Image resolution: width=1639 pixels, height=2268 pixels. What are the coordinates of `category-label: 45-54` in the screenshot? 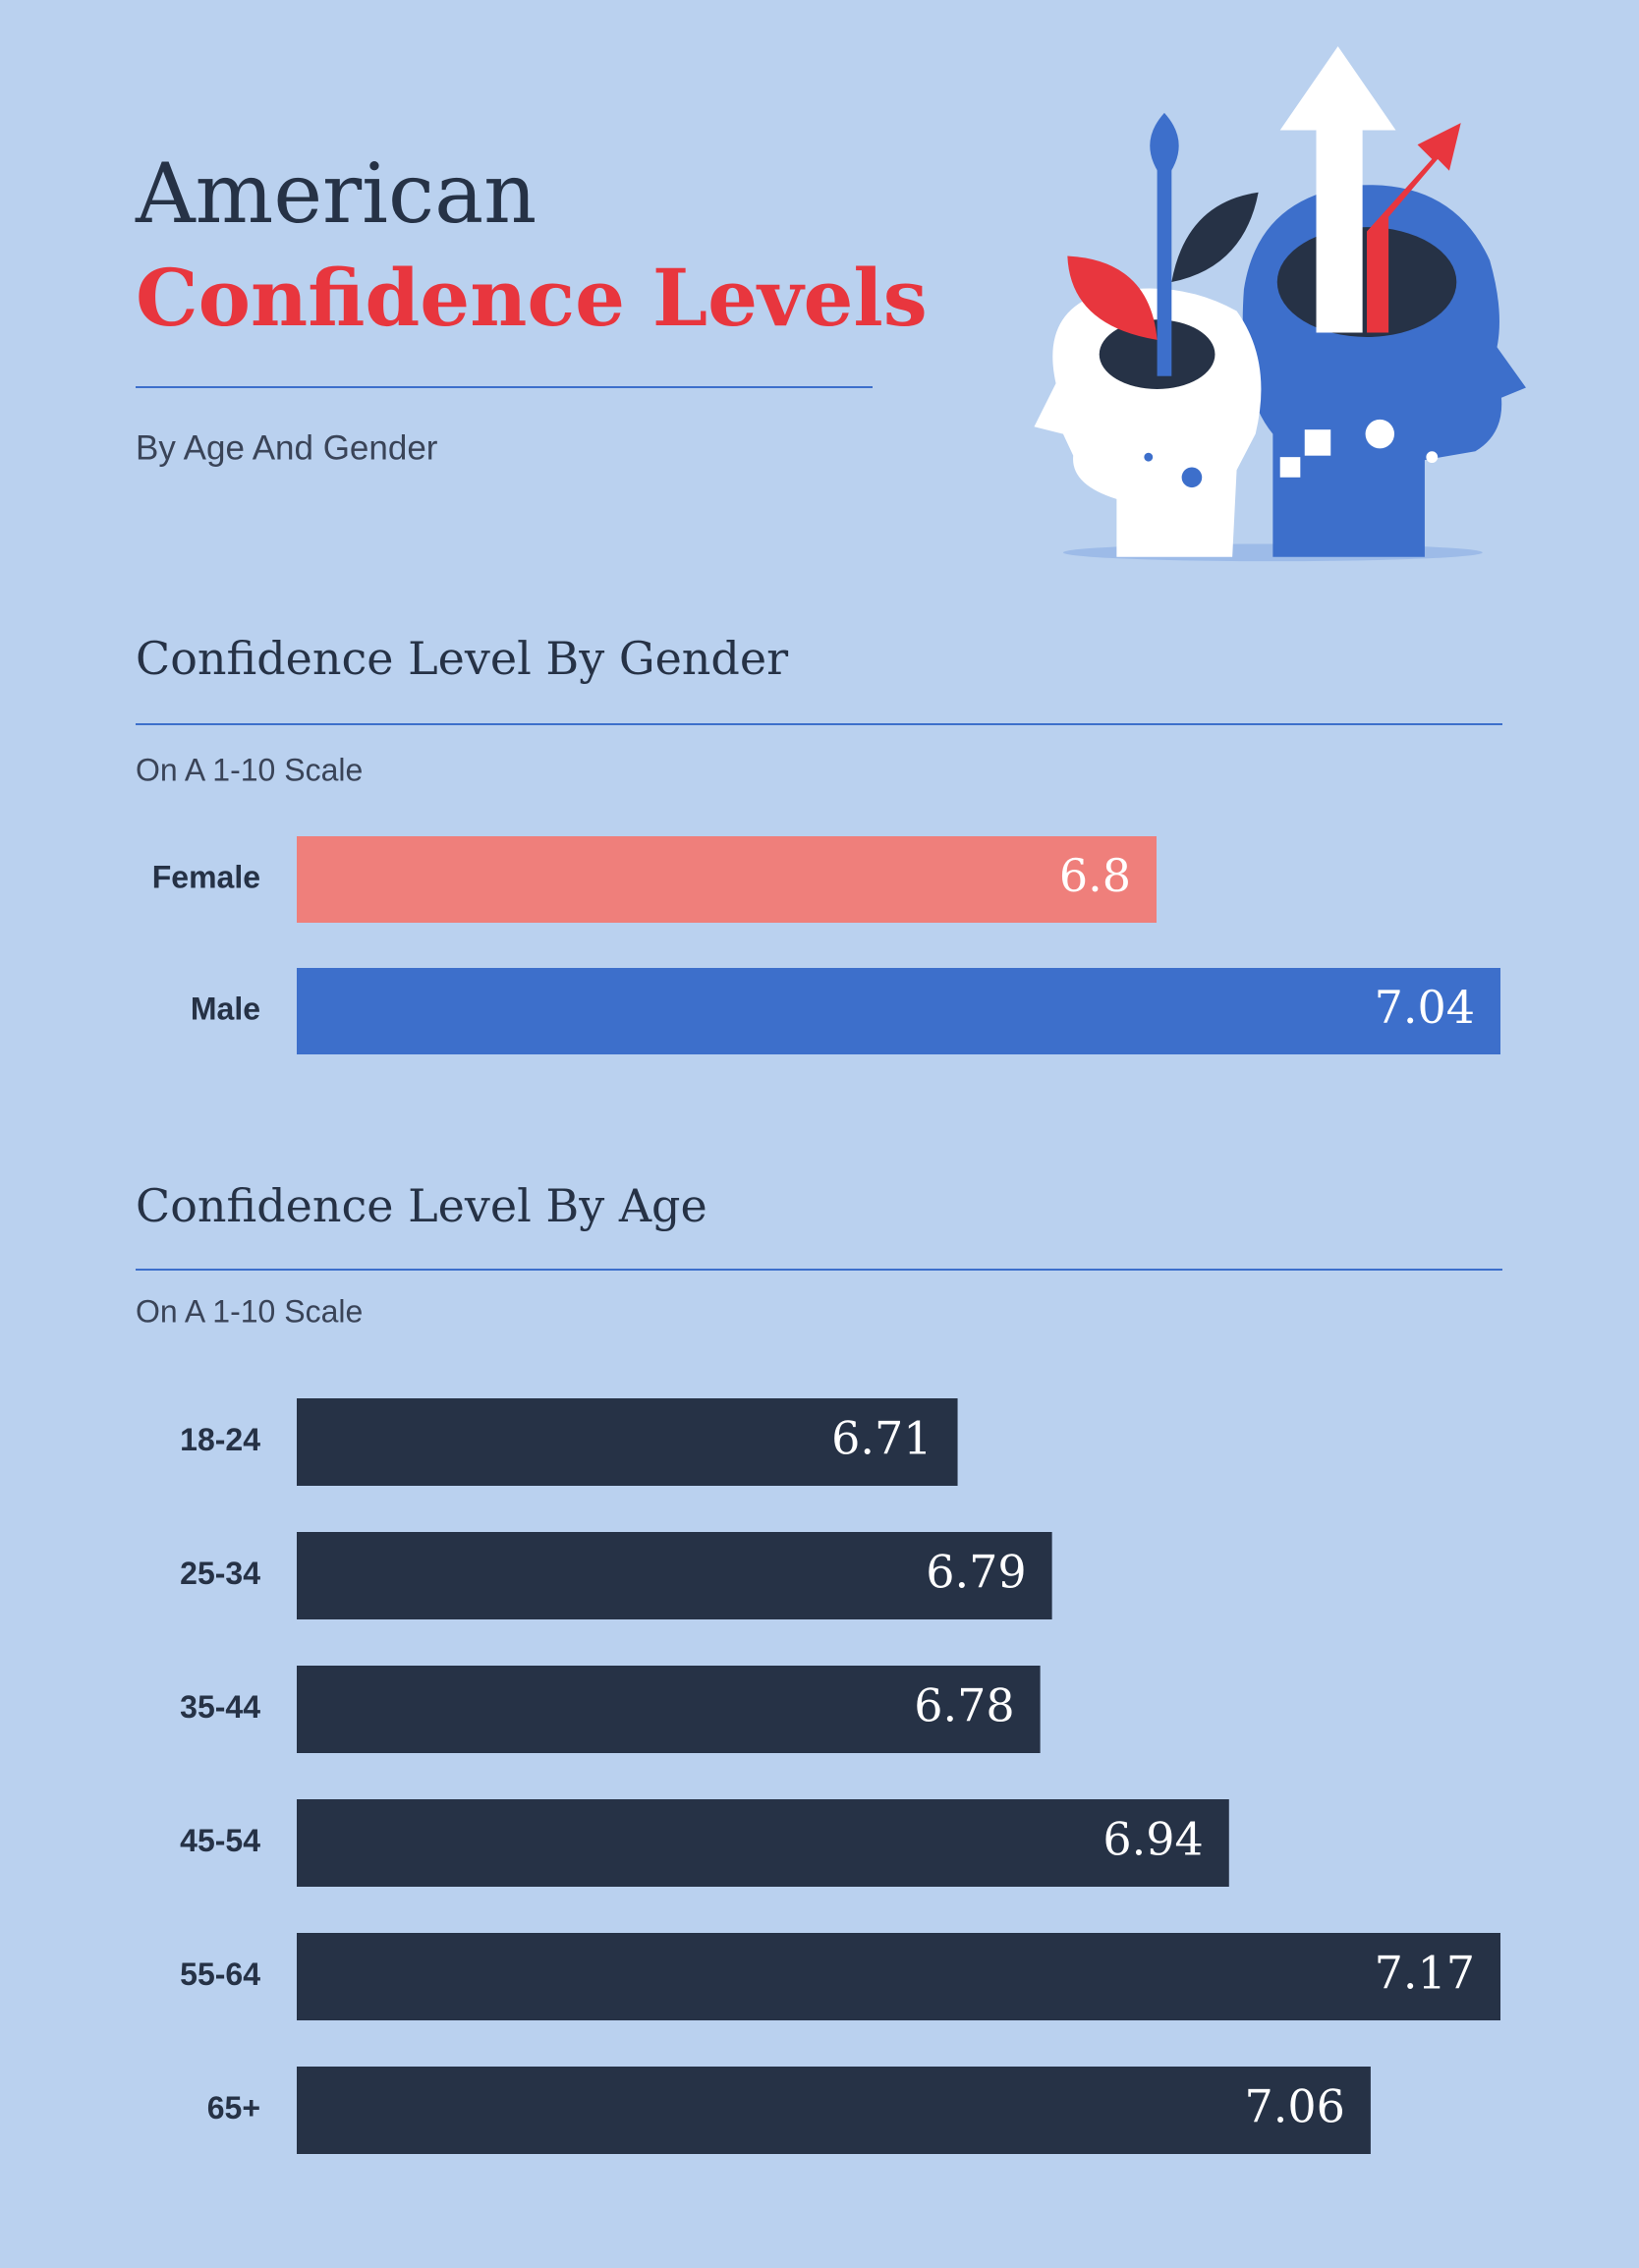 It's located at (220, 1841).